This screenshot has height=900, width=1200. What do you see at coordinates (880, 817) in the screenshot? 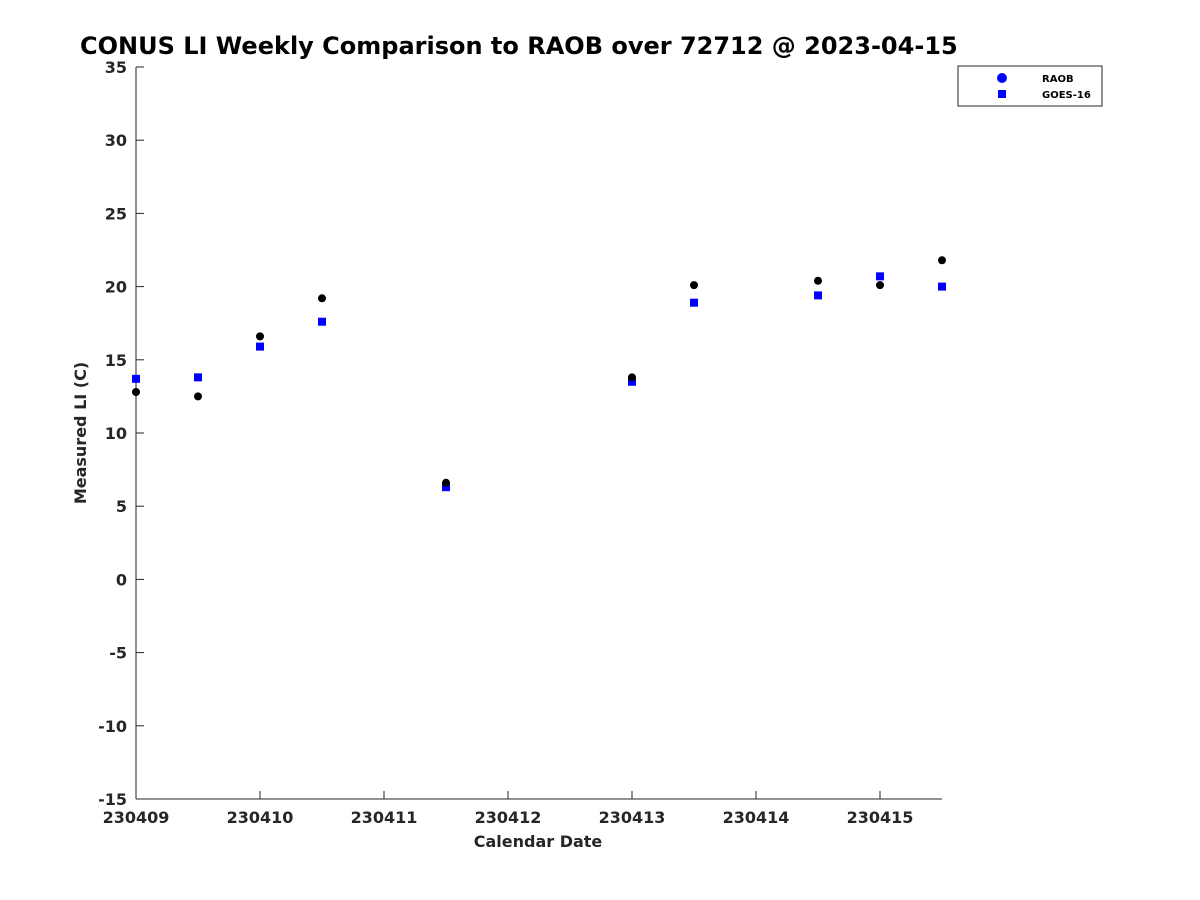
I see `x-tick-label: 230415` at bounding box center [880, 817].